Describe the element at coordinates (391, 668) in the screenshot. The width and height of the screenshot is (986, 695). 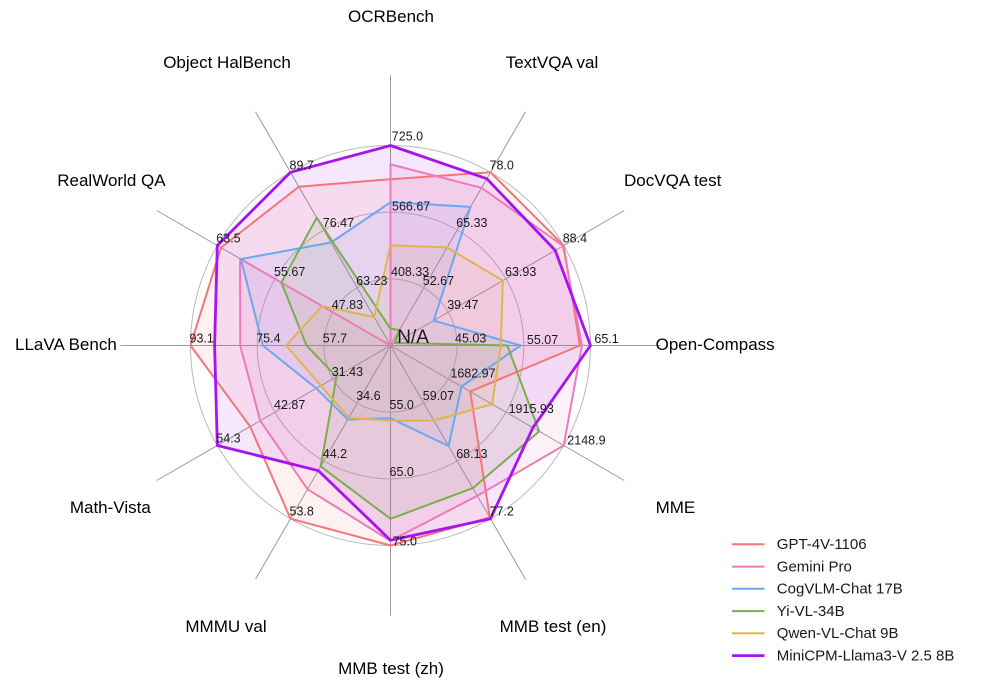
I see `svg-text: MMB test (zh)` at that location.